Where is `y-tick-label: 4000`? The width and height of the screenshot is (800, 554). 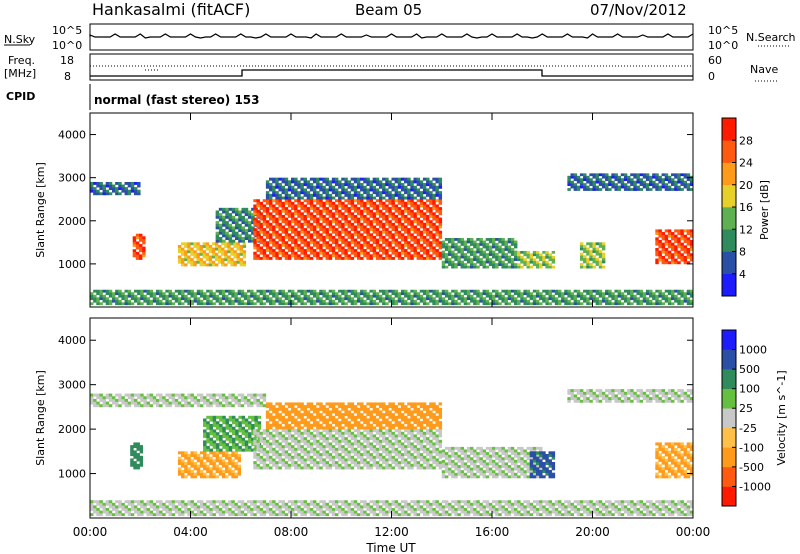
y-tick-label: 4000 is located at coordinates (72, 135).